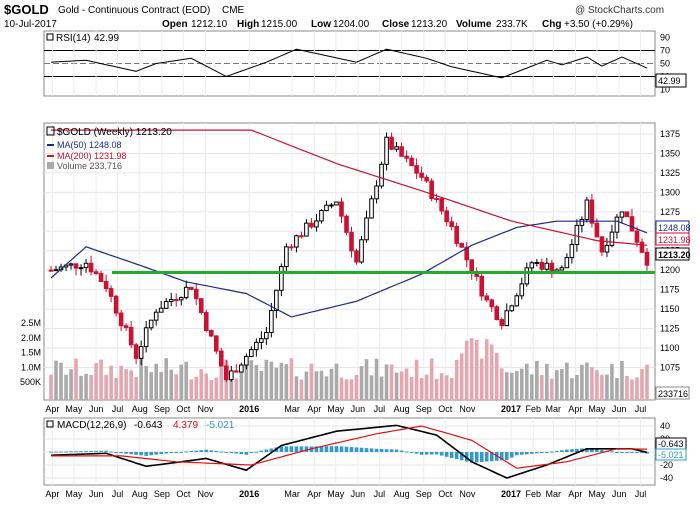  I want to click on price-legend-title: $GOLD (Weekly) 1213.20, so click(114, 132).